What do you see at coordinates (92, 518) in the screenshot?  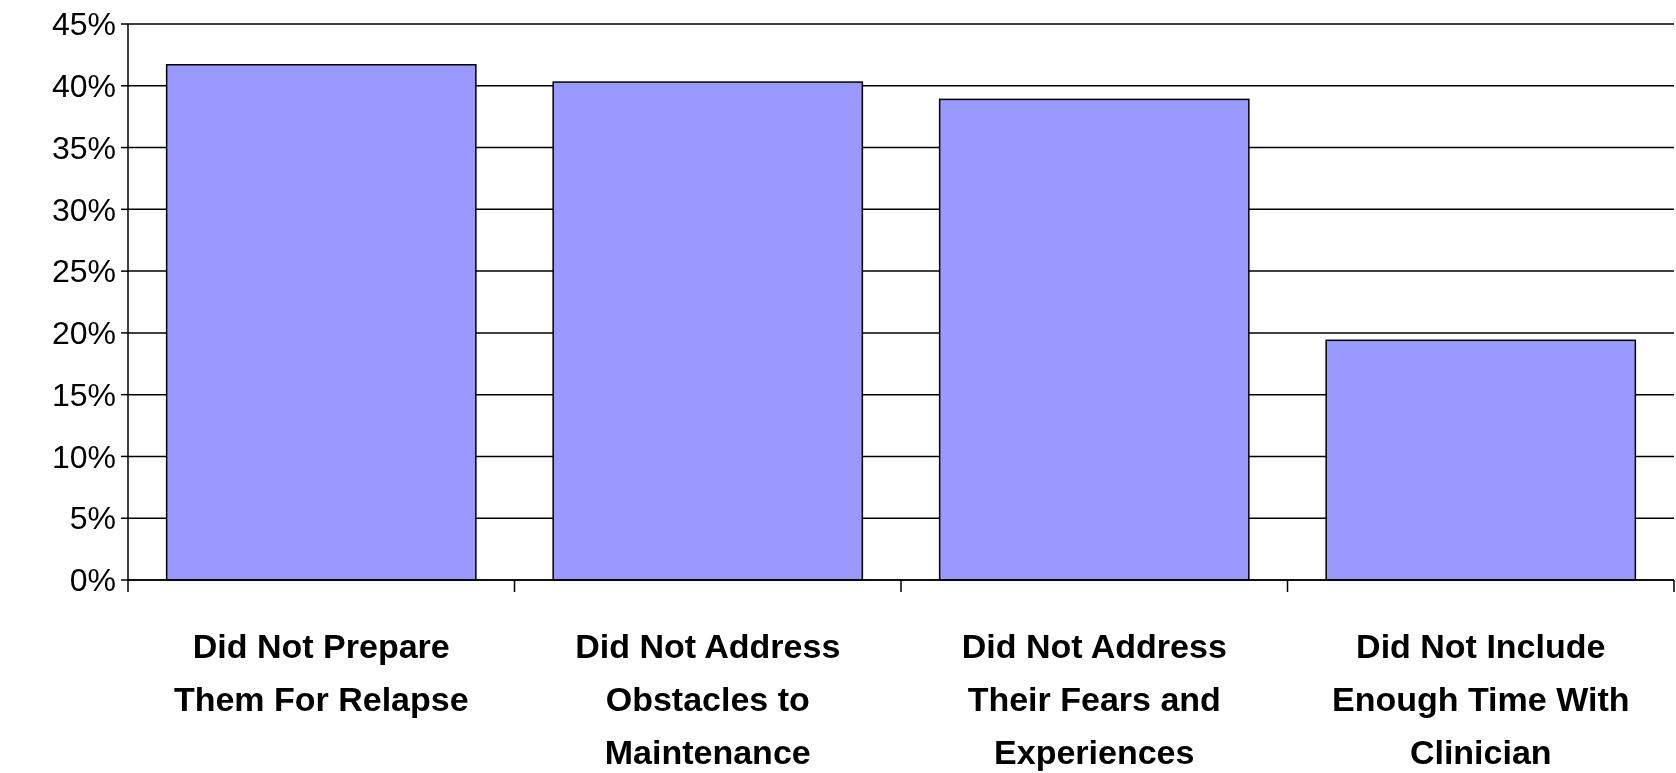 I see `y-tick-label: 5%` at bounding box center [92, 518].